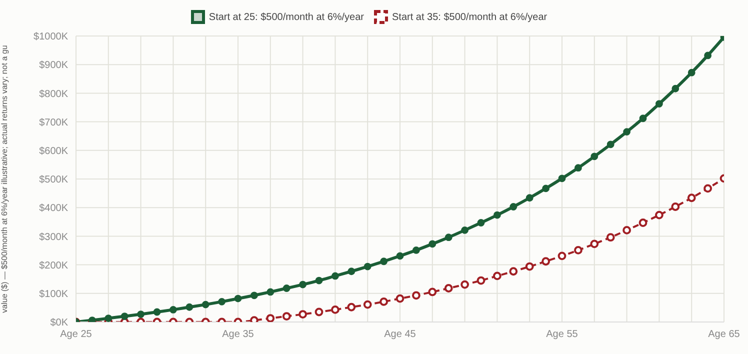 The height and width of the screenshot is (354, 748). I want to click on y-tick-label: $300K, so click(53, 237).